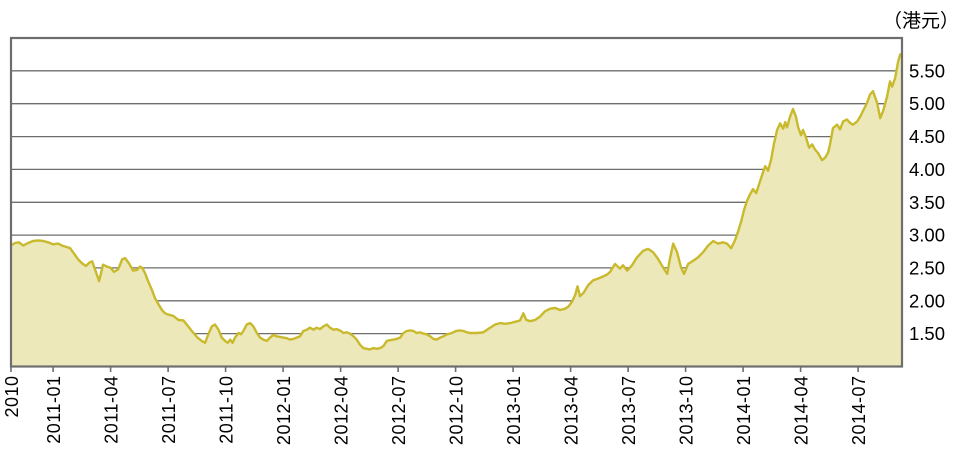 Image resolution: width=963 pixels, height=460 pixels. I want to click on x-tick-label: 2013-04, so click(572, 411).